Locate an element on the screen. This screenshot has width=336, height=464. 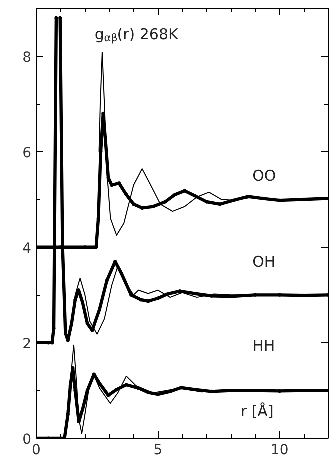
y-tick-label: 6 is located at coordinates (27, 153).